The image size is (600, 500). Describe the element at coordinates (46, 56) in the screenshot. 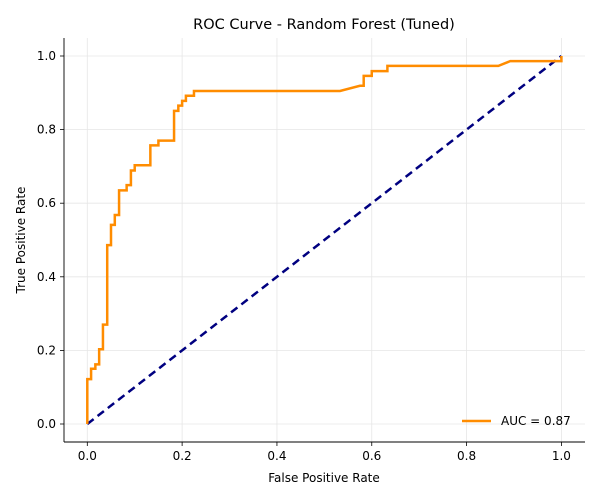

I see `y-tick-label: 1.0` at that location.